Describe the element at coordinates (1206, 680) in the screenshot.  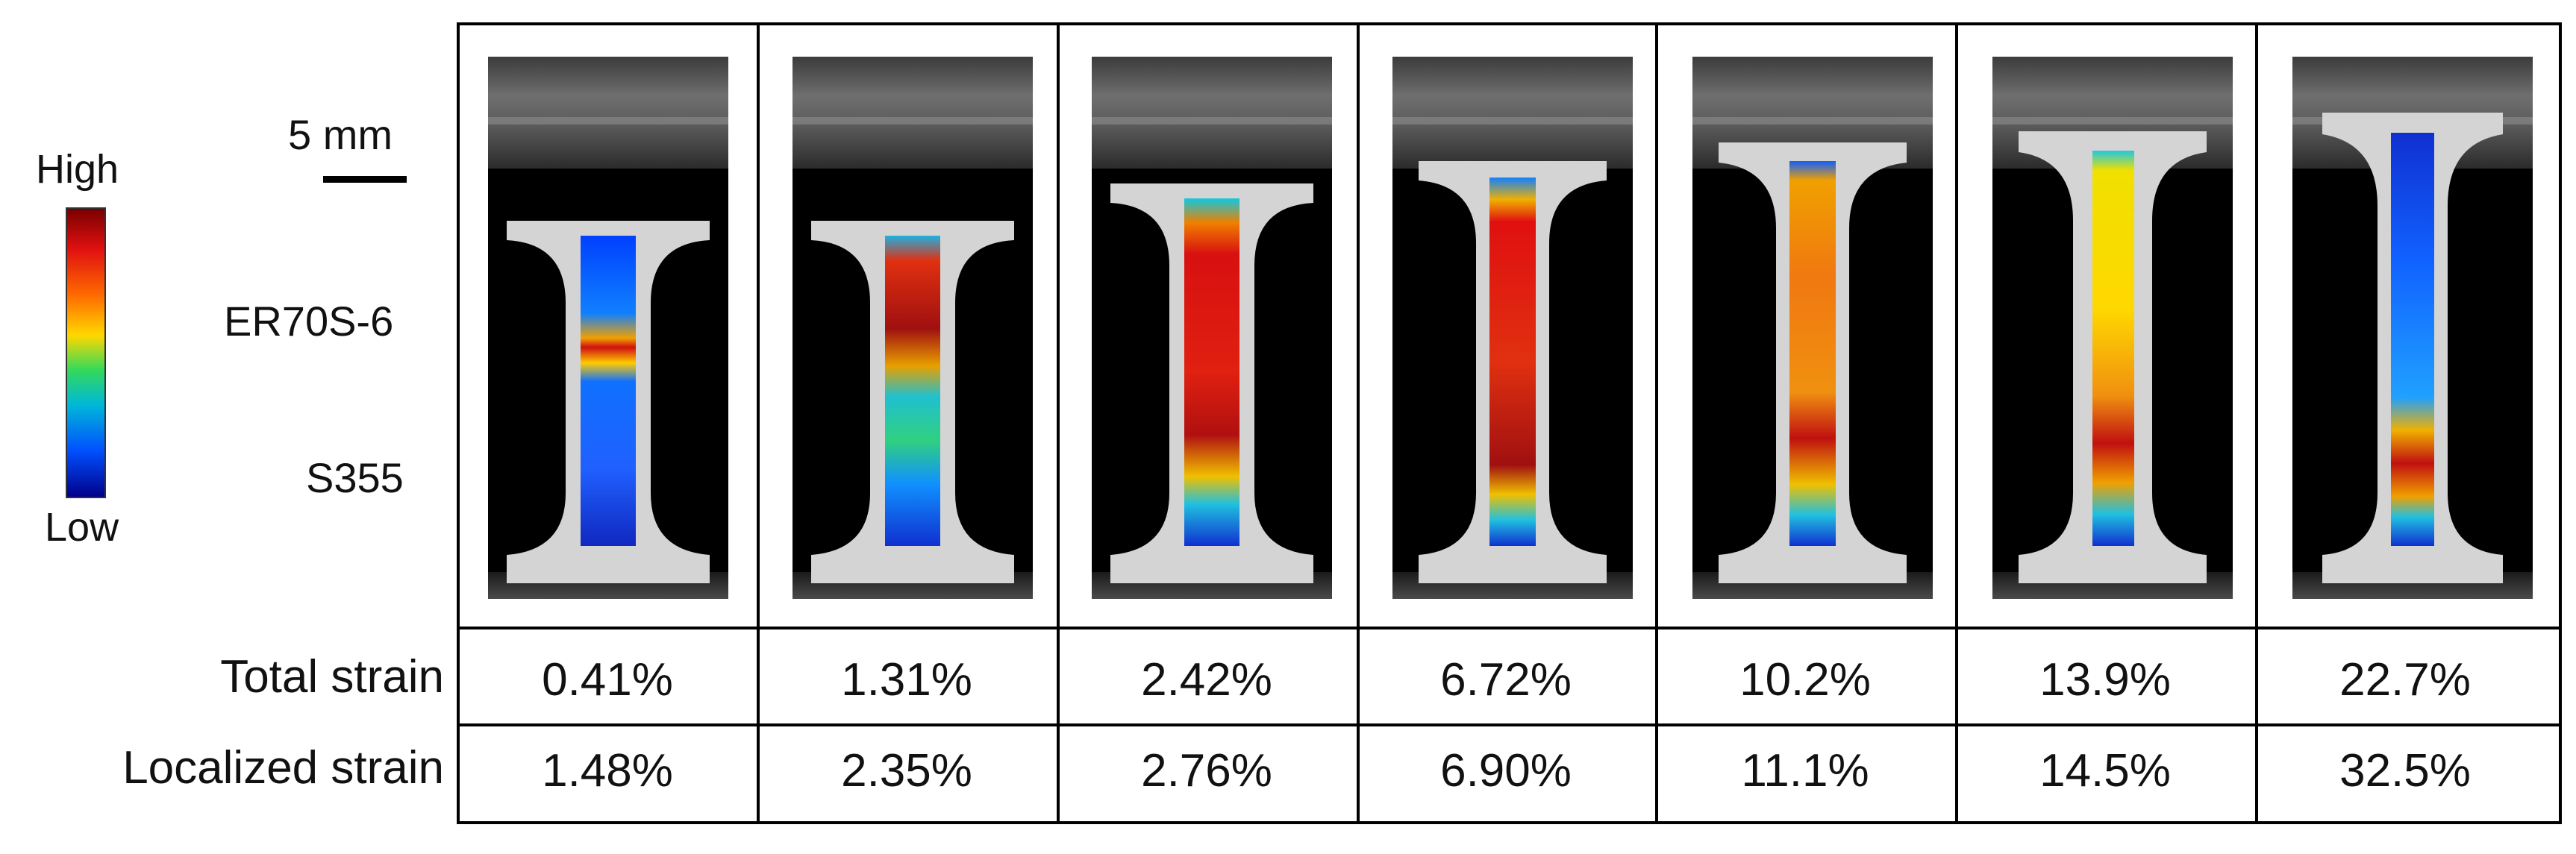
I see `total-strain-value: 2.42%` at that location.